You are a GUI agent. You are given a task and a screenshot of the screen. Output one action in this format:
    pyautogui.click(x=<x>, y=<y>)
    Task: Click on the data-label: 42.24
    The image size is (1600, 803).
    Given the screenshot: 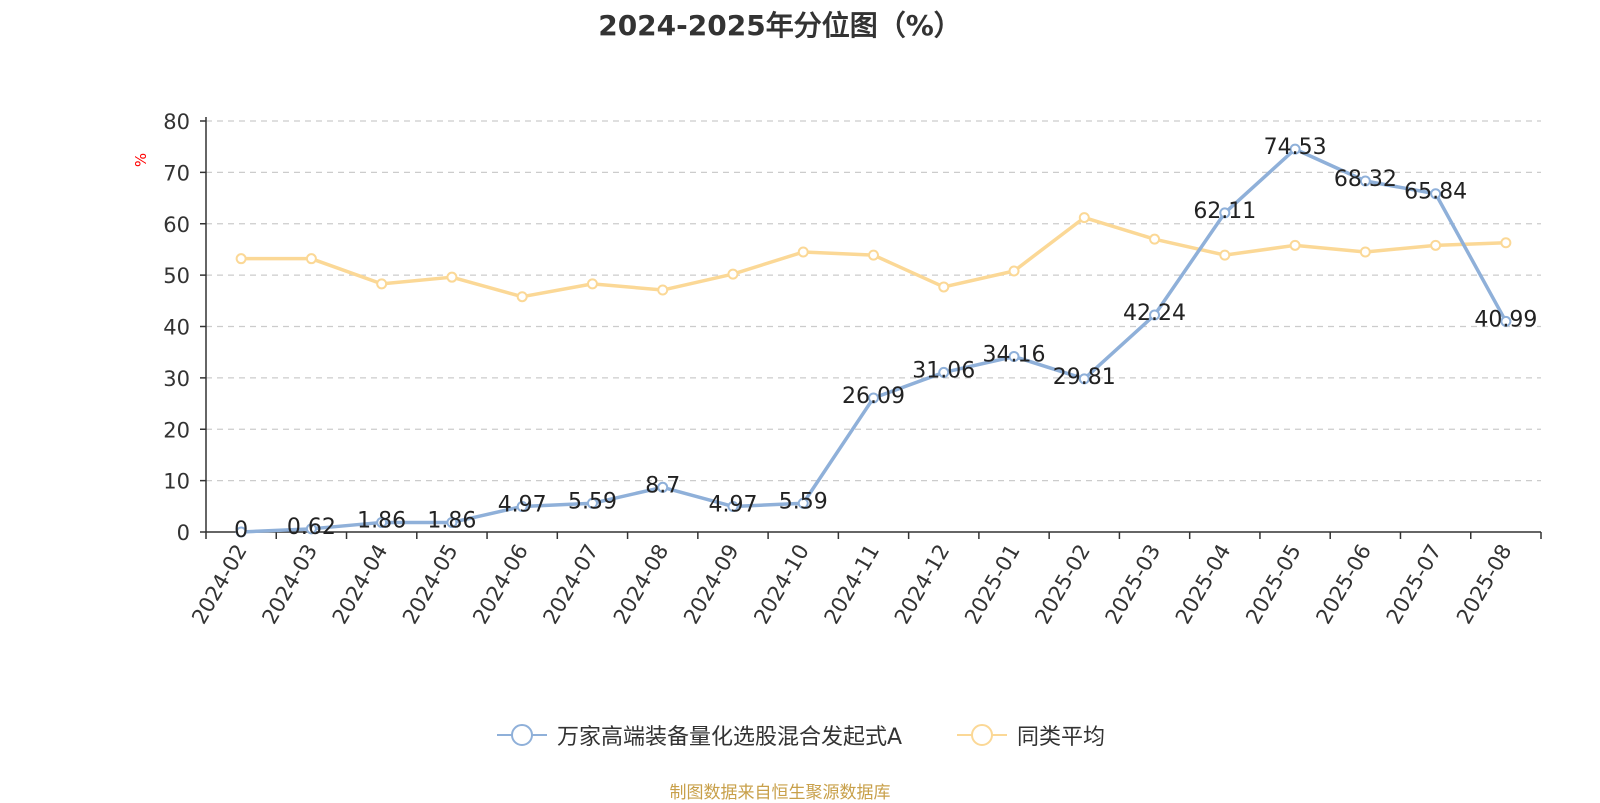 What is the action you would take?
    pyautogui.click(x=1154, y=313)
    